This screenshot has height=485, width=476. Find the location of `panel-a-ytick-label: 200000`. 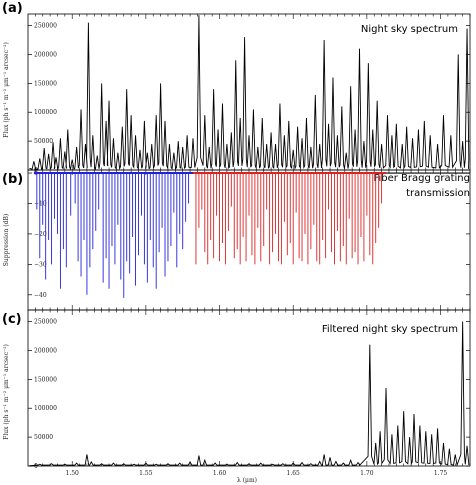

panel-a-ytick-label: 200000 is located at coordinates (45, 54).